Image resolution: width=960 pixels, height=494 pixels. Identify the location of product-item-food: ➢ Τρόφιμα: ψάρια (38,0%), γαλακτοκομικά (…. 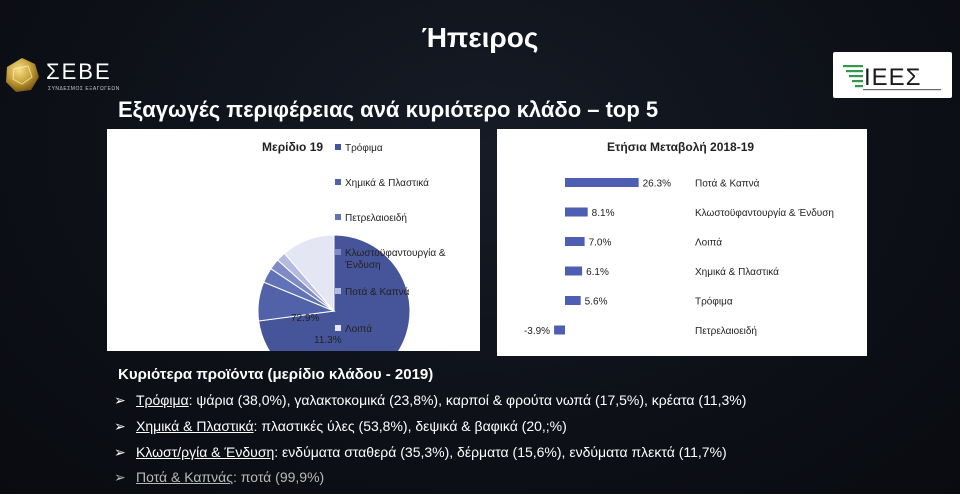
(430, 400).